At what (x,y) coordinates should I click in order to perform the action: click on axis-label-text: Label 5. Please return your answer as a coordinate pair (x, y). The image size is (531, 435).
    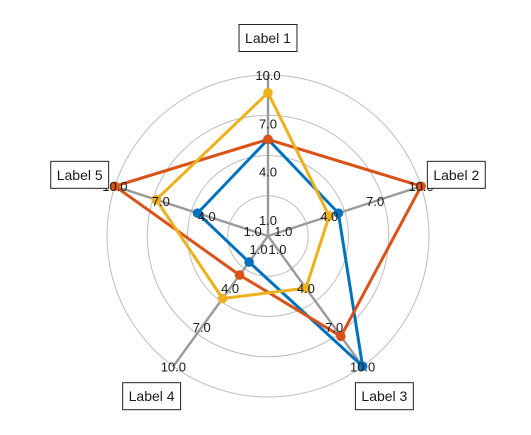
    Looking at the image, I should click on (80, 175).